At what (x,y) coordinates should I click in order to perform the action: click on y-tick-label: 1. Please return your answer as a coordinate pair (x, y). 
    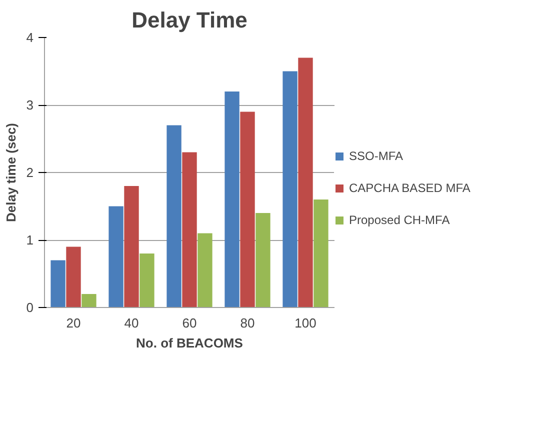
    Looking at the image, I should click on (30, 240).